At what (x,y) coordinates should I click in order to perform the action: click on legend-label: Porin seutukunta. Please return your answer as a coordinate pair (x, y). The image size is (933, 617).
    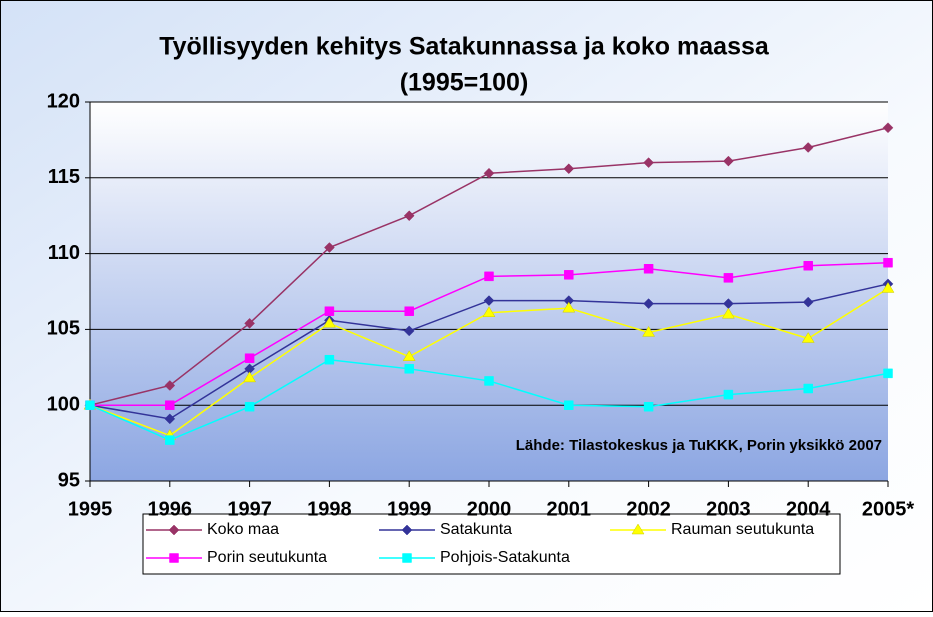
    Looking at the image, I should click on (267, 557).